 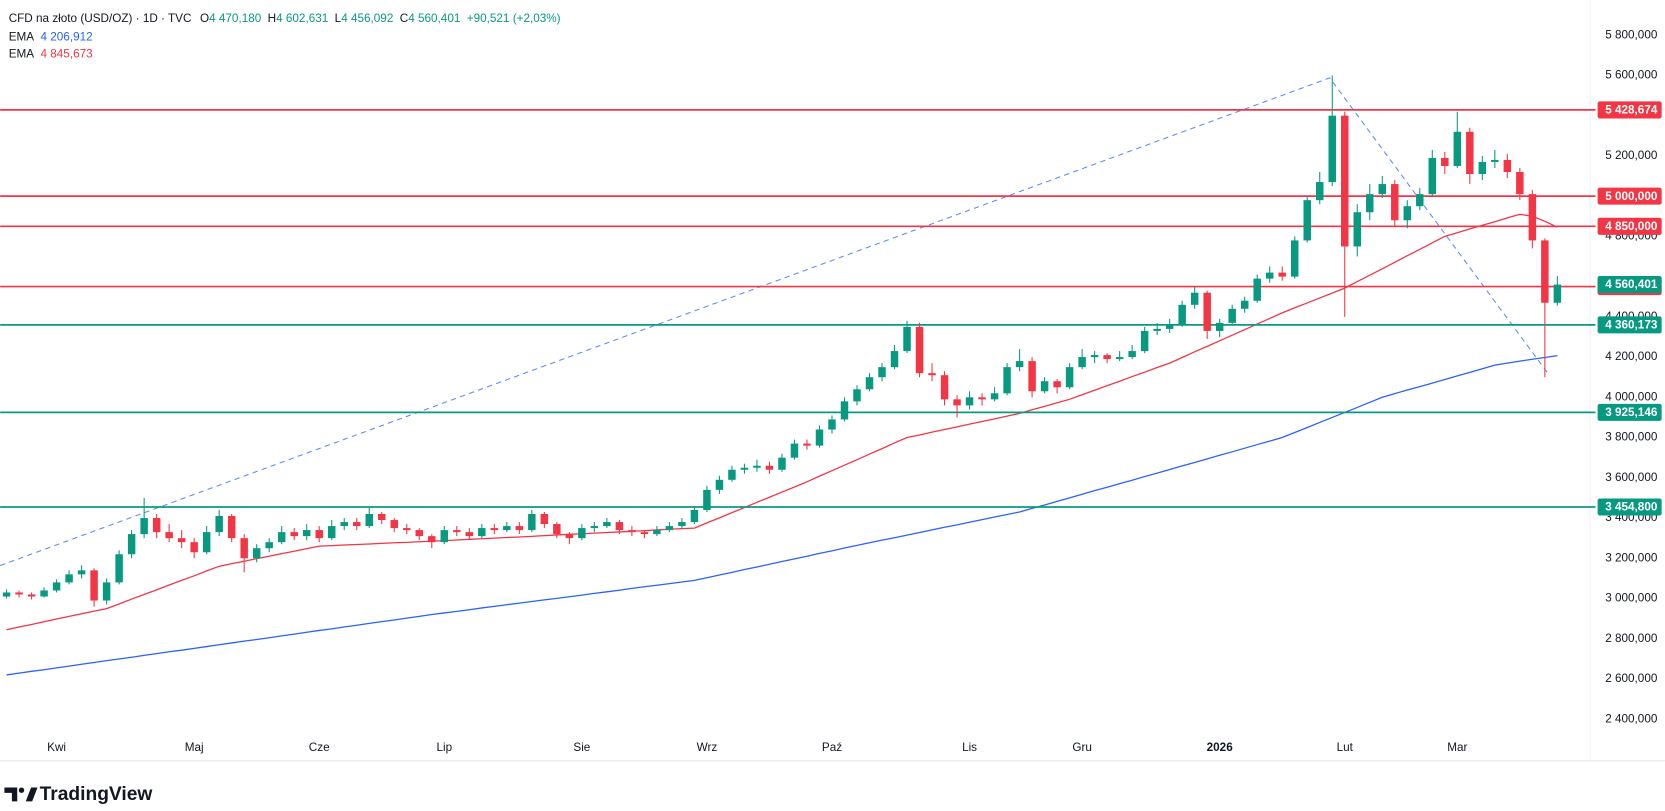 I want to click on x-tick-label: Sie, so click(x=581, y=747).